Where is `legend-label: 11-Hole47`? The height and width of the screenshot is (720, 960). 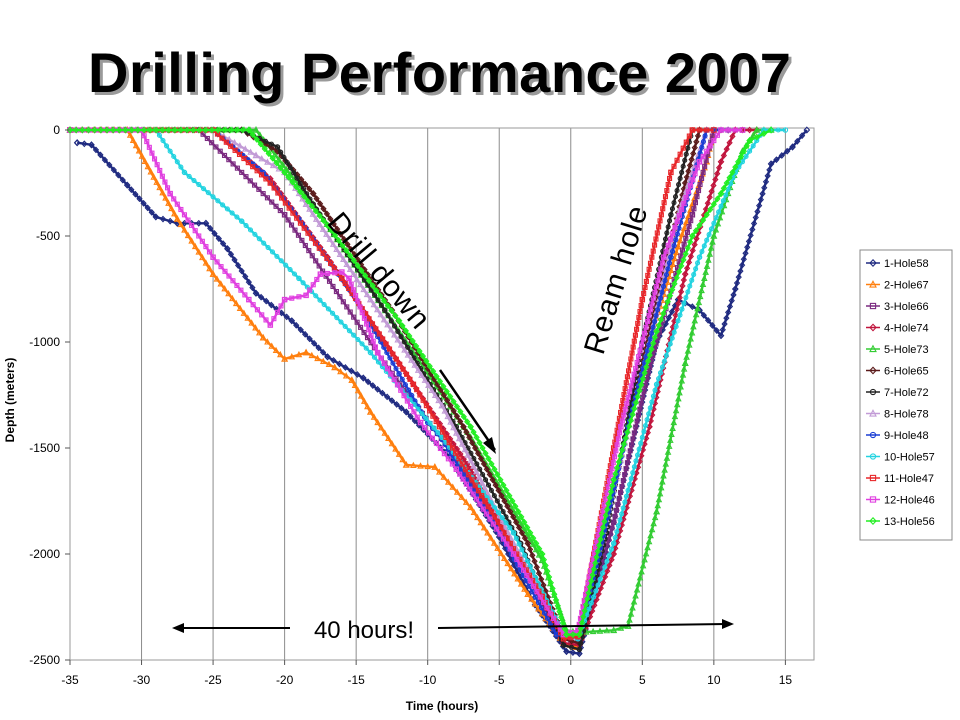 legend-label: 11-Hole47 is located at coordinates (909, 479).